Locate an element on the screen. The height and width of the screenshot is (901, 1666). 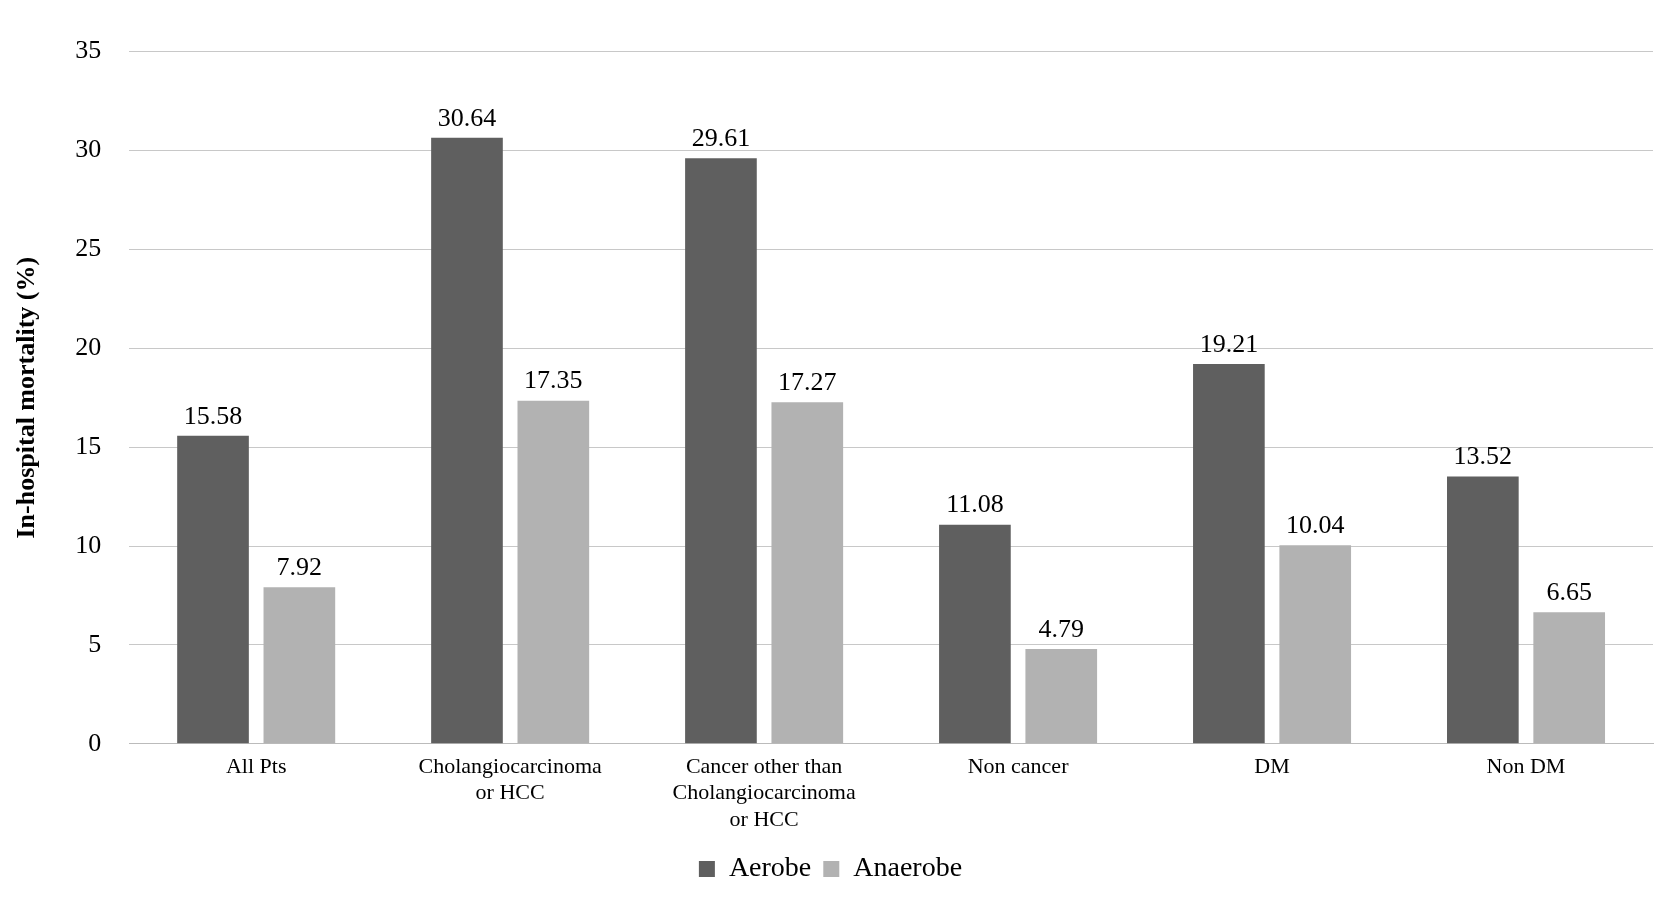
x-tick-label: Non DM is located at coordinates (1526, 765).